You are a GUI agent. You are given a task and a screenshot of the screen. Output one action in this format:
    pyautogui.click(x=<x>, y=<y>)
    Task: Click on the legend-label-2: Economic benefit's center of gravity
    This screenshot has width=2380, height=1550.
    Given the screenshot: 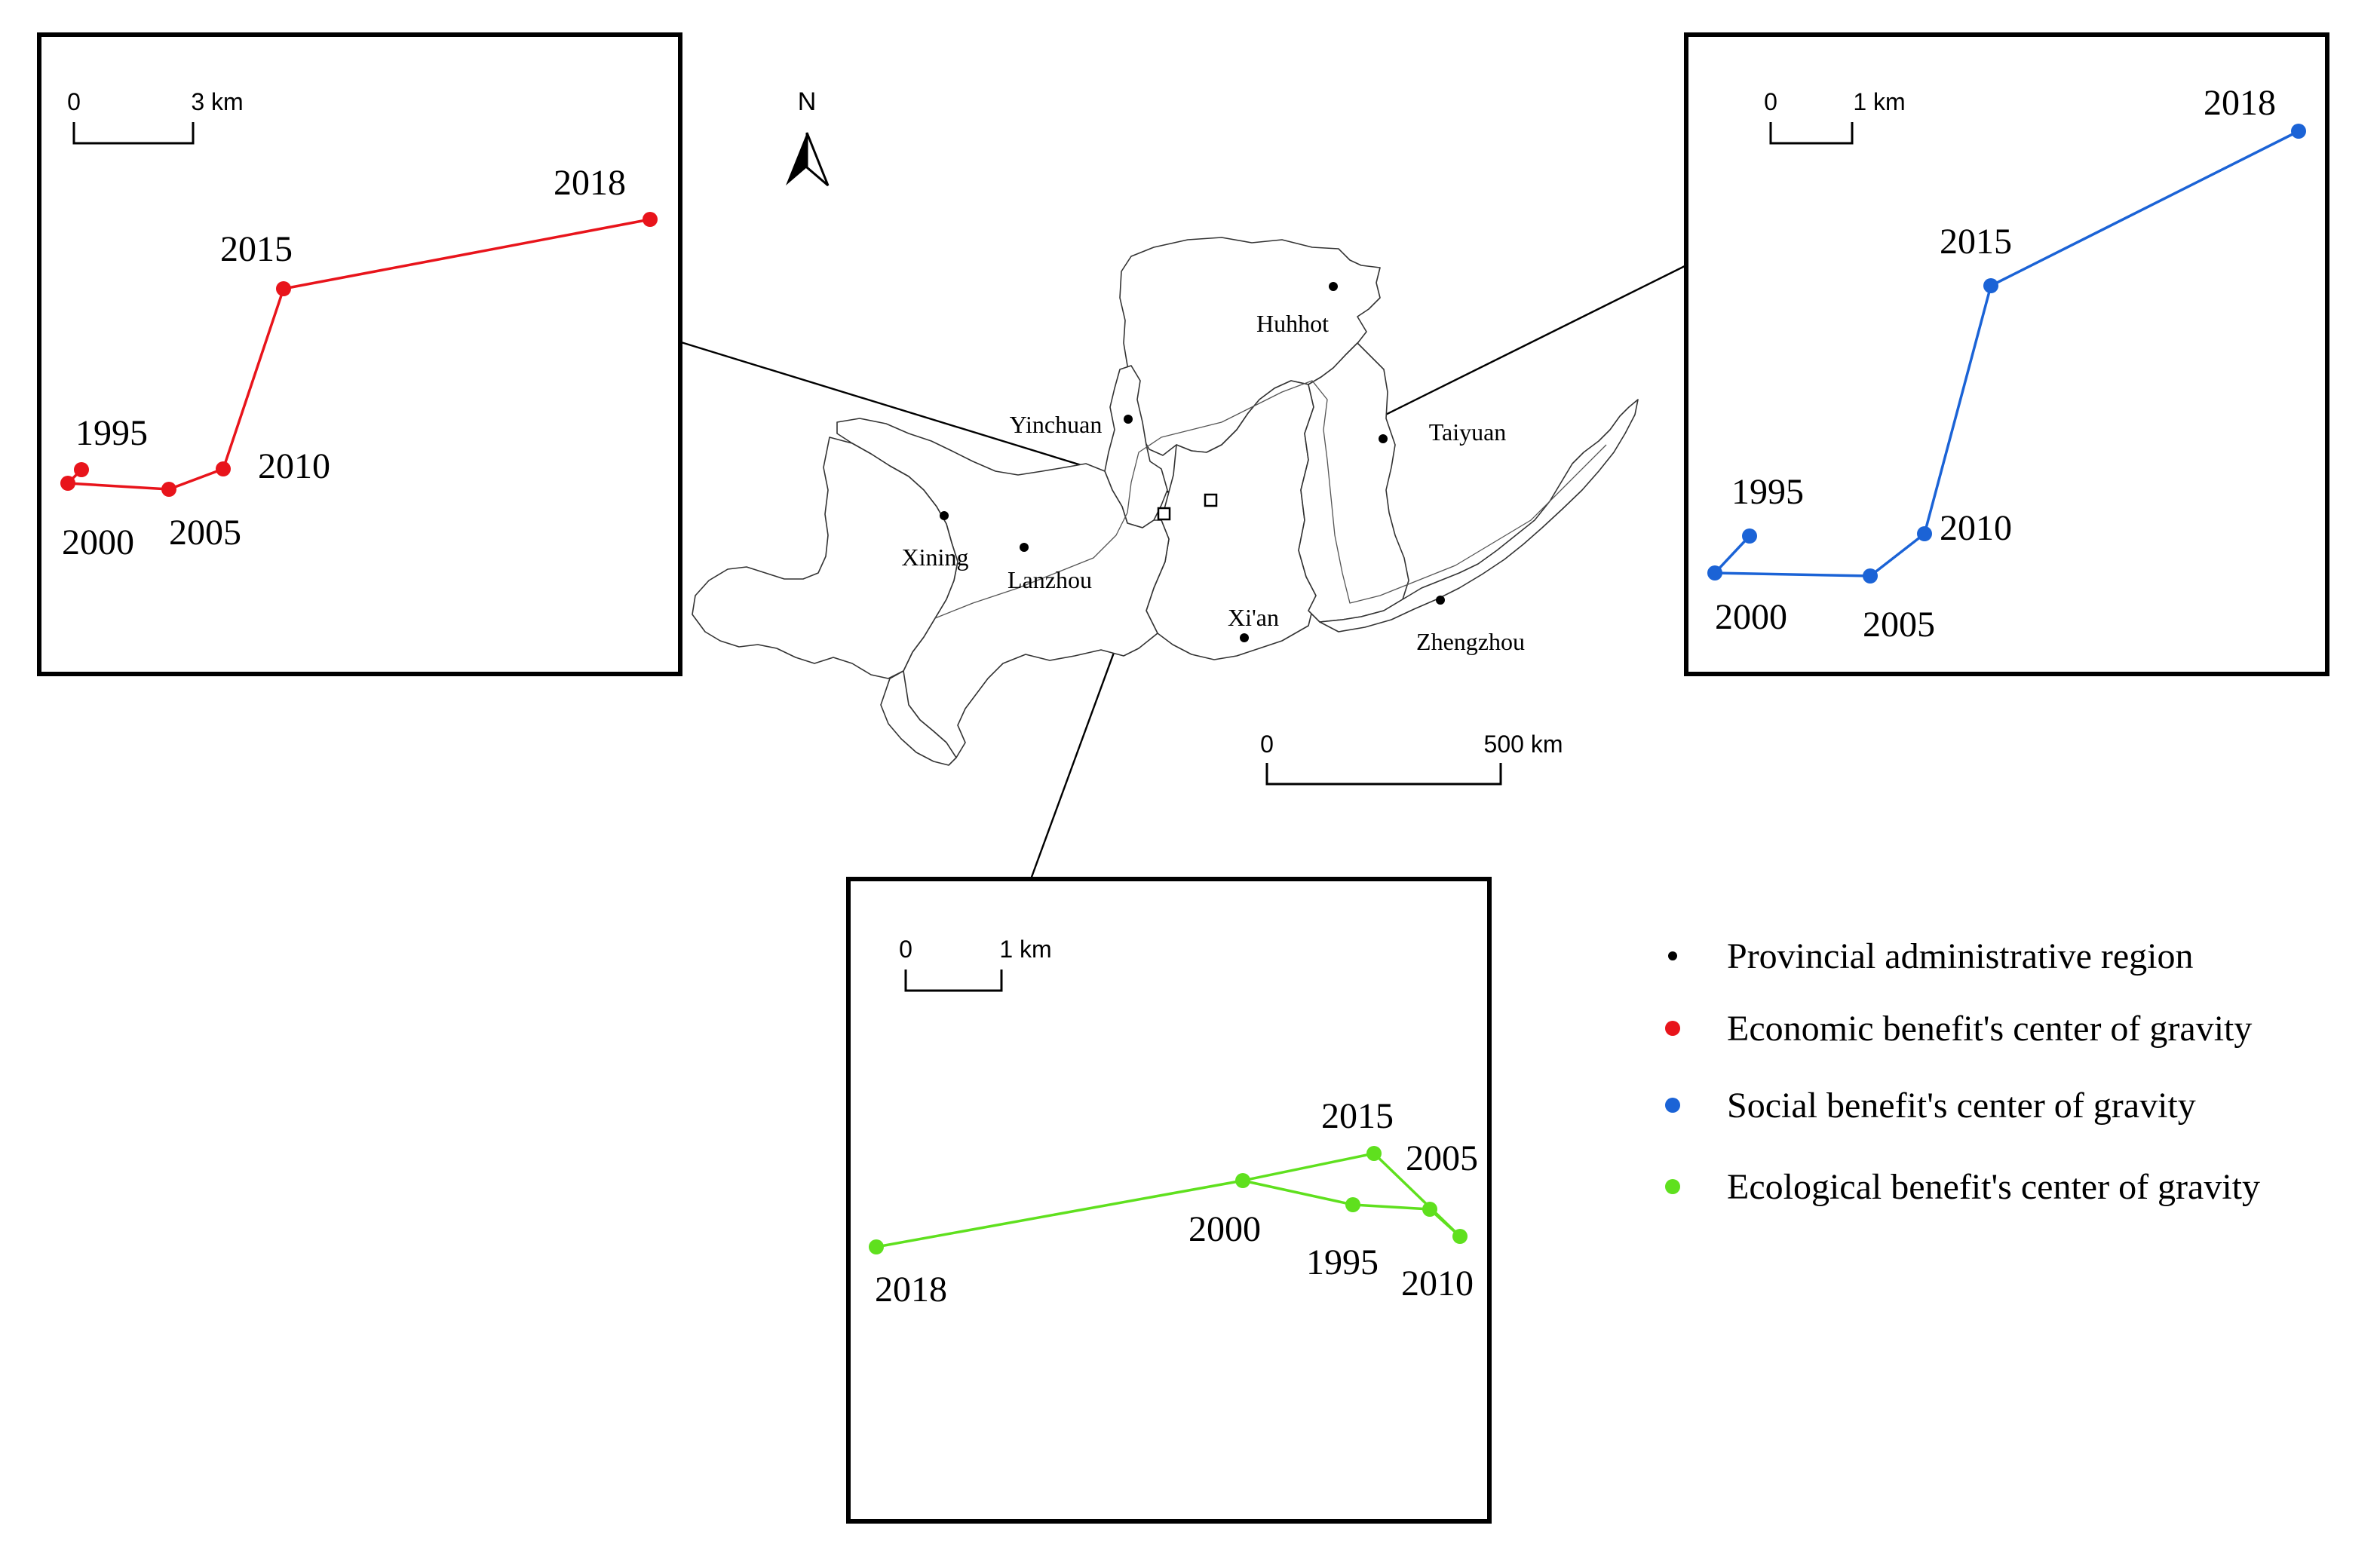 What is the action you would take?
    pyautogui.click(x=1989, y=1029)
    